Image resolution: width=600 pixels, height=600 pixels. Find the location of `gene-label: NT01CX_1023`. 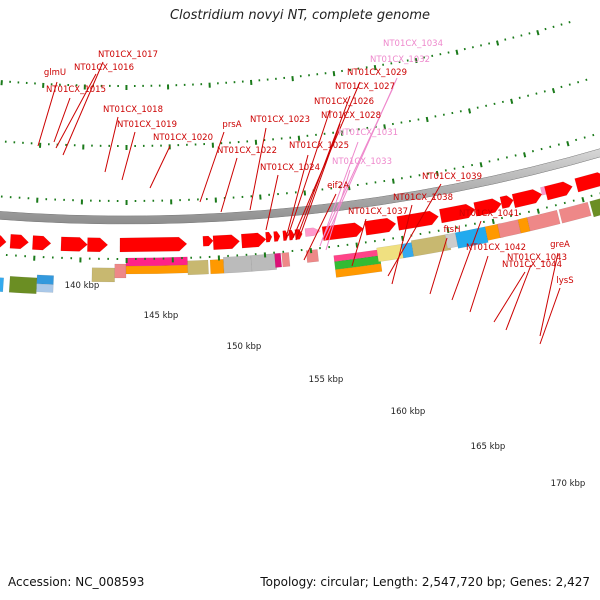

gene-label: NT01CX_1023 is located at coordinates (280, 120).